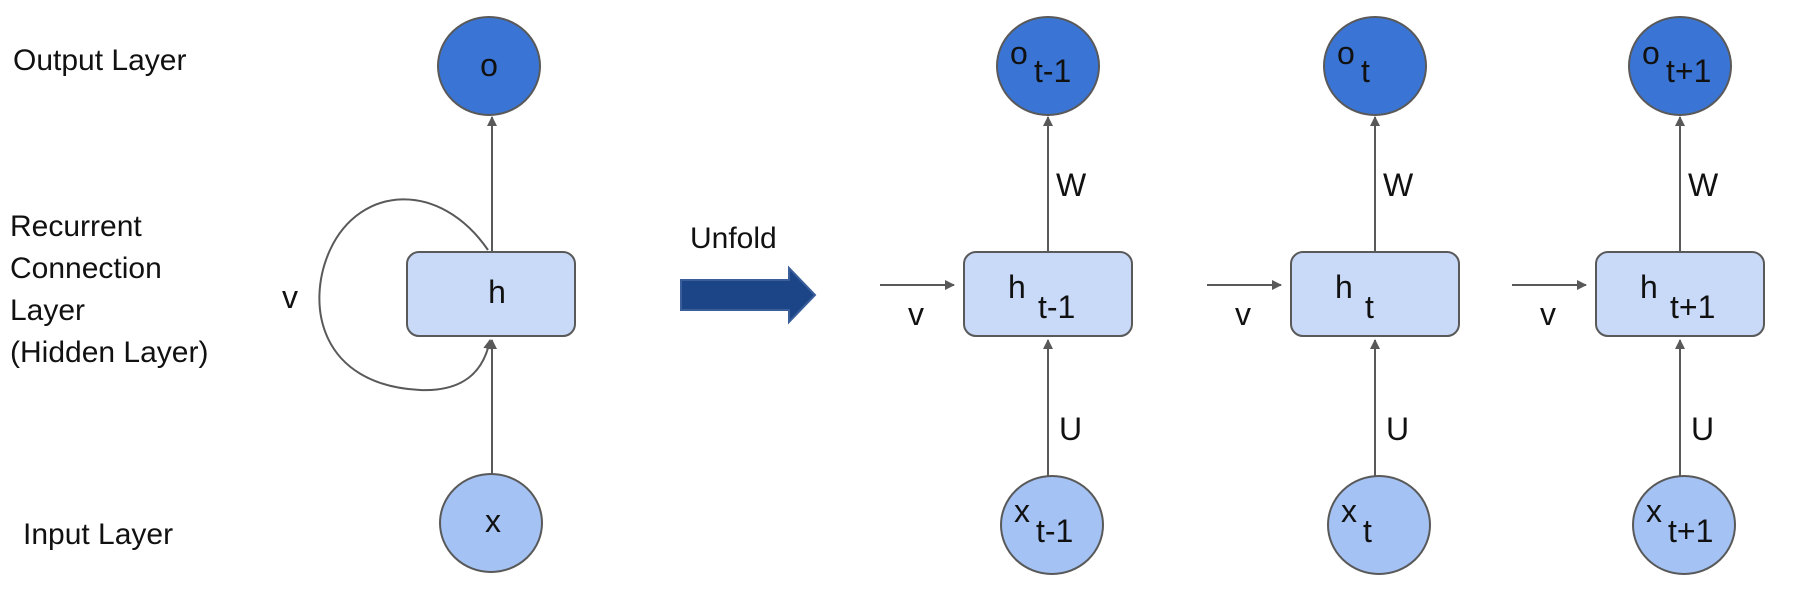 The height and width of the screenshot is (616, 1812). Describe the element at coordinates (1367, 531) in the screenshot. I see `input-node-subscript: t` at that location.